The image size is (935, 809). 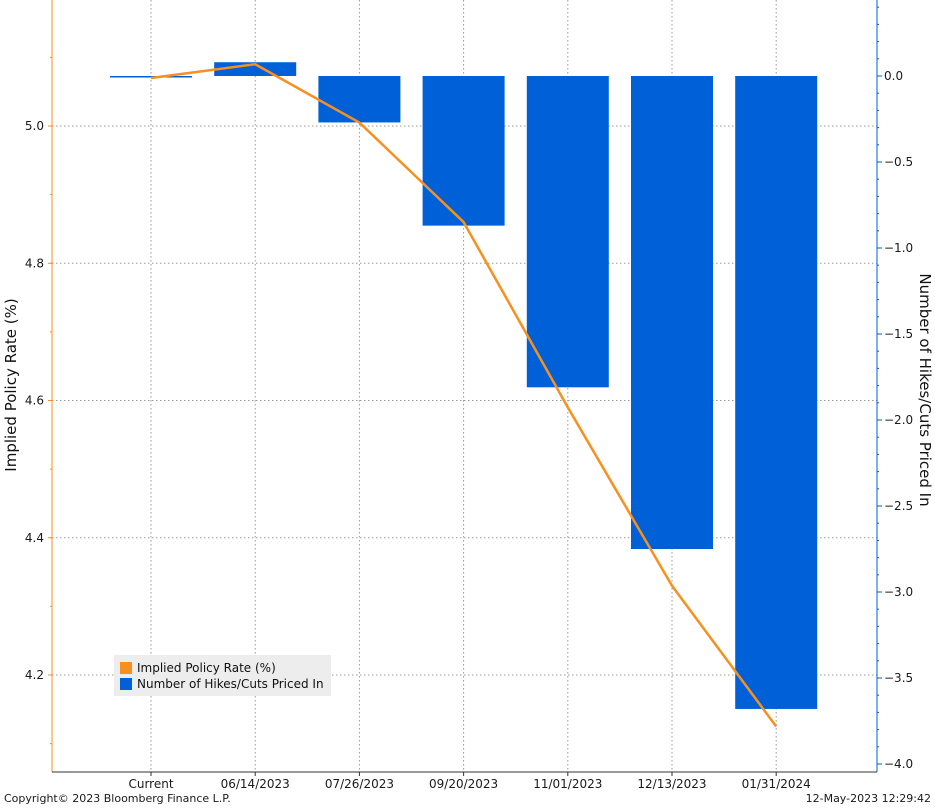 I want to click on left-tick-label: 4.2, so click(x=34, y=675).